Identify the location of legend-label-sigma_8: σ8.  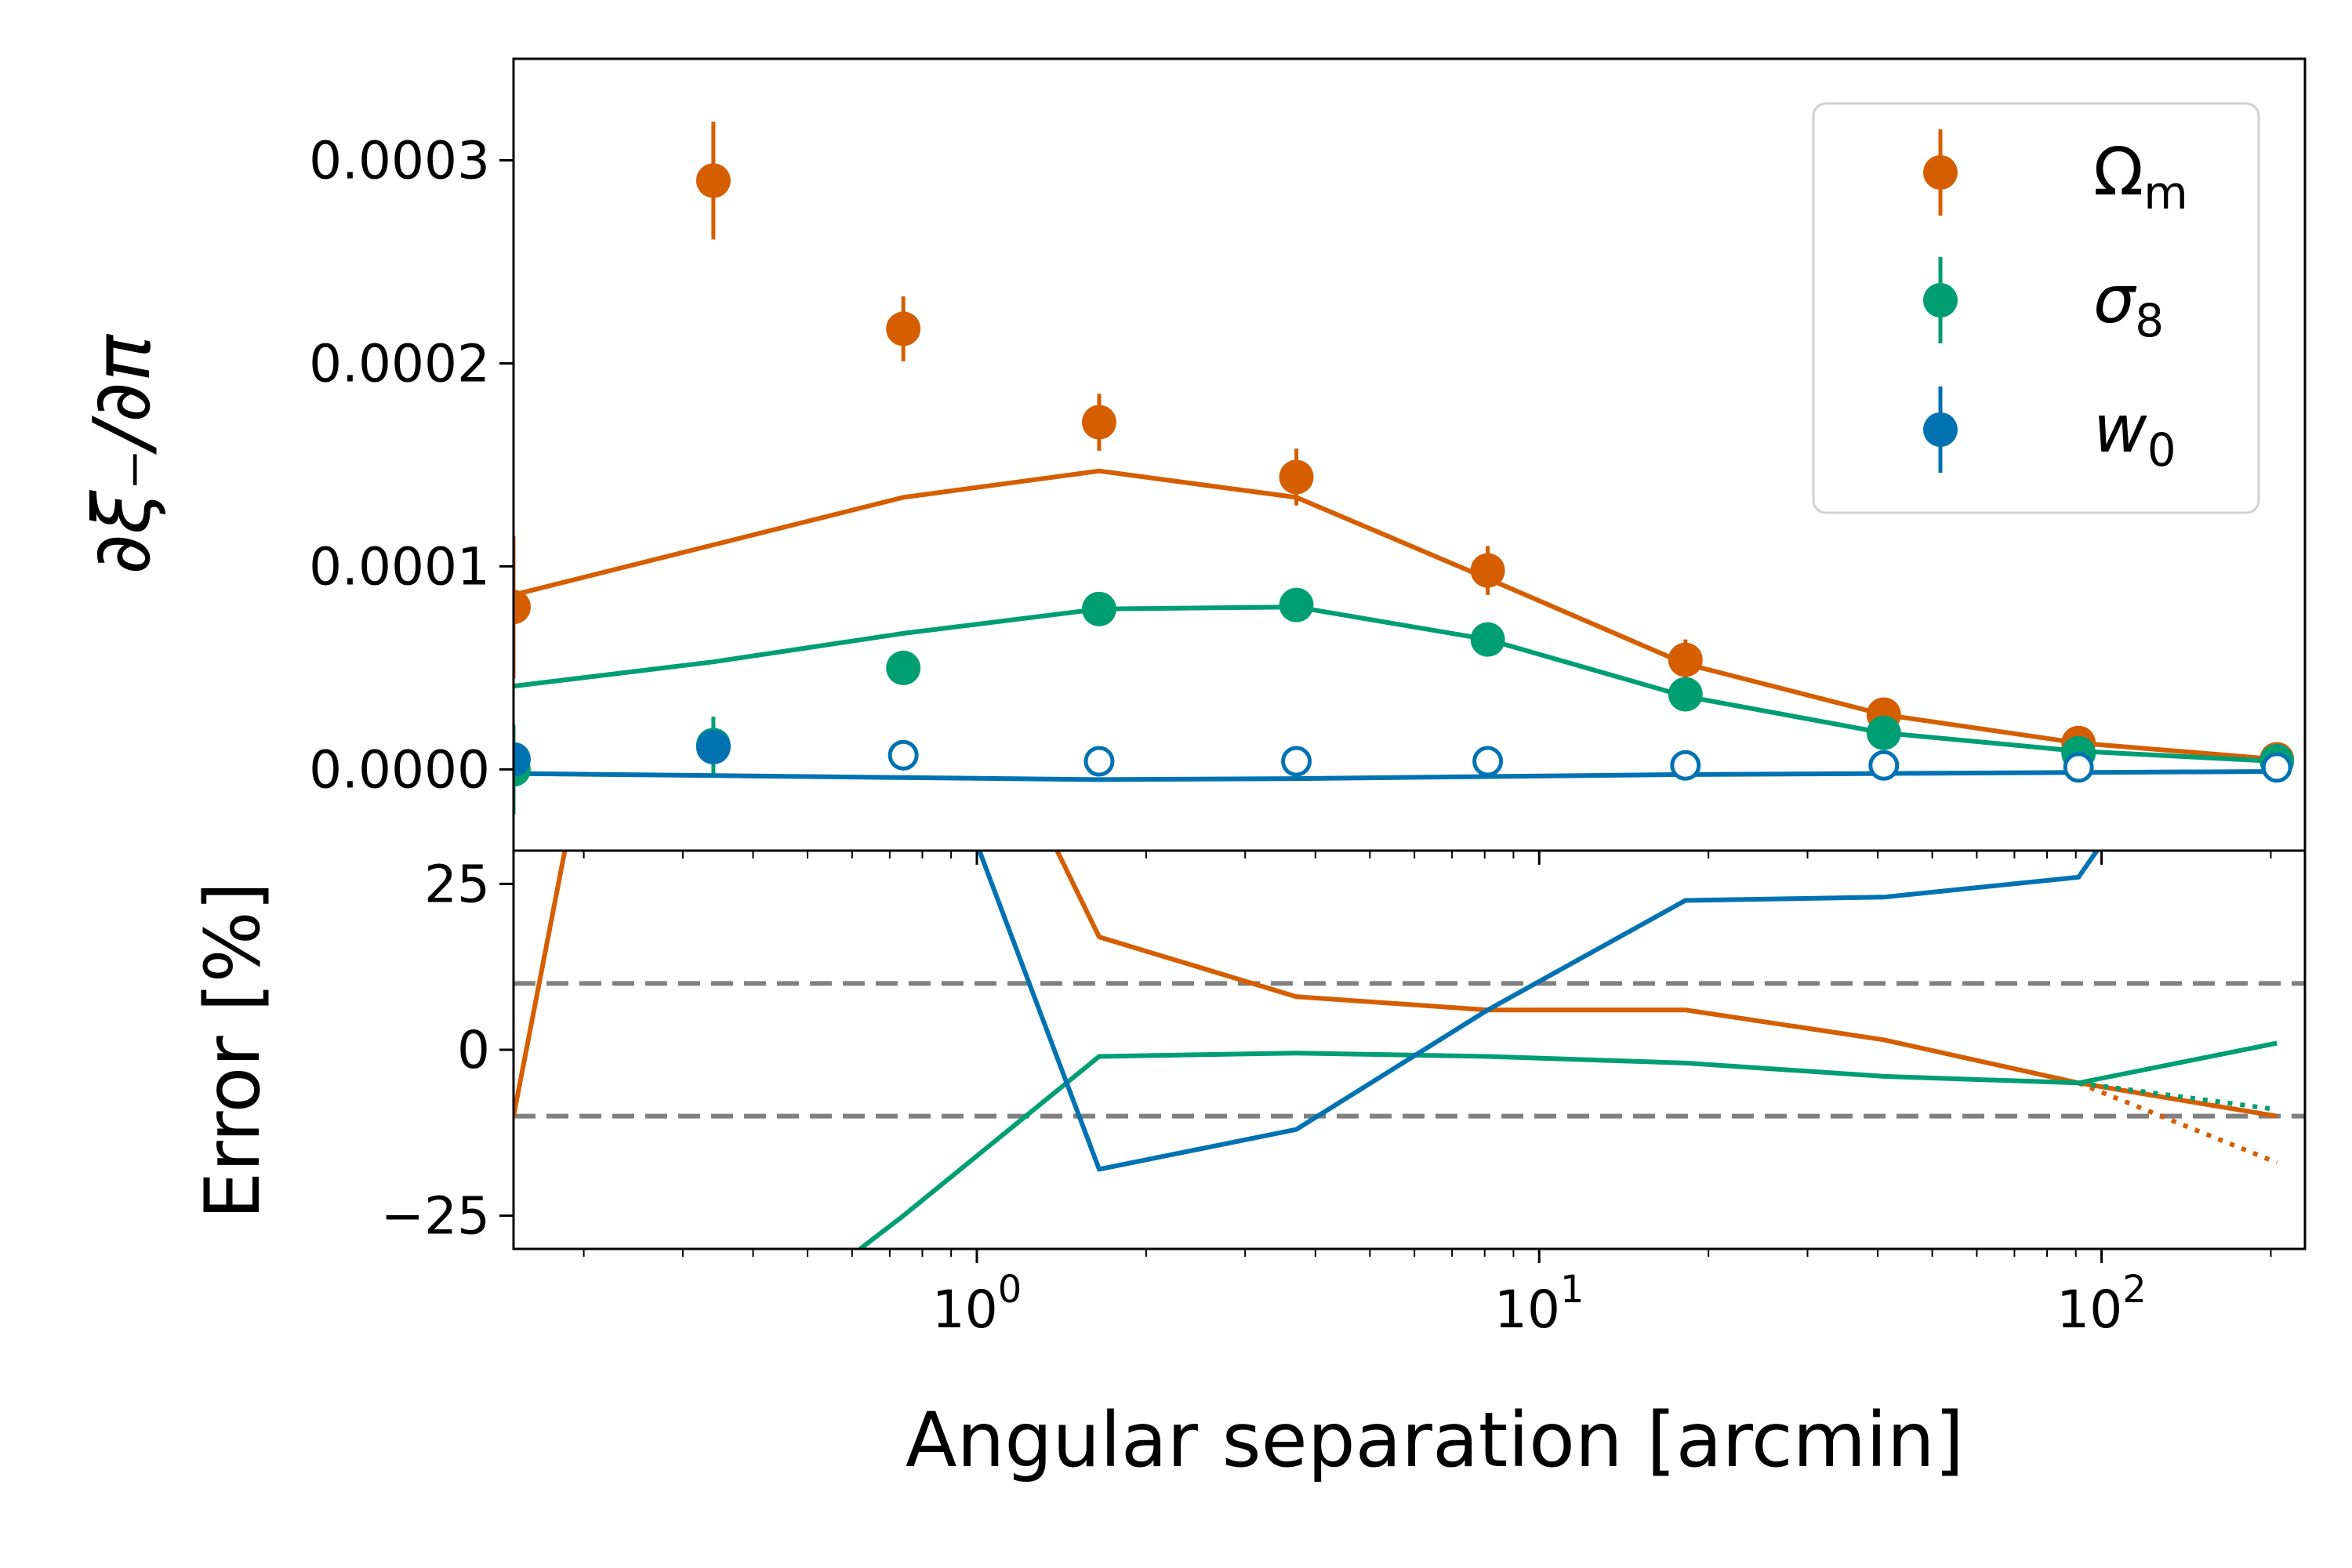
(2128, 304).